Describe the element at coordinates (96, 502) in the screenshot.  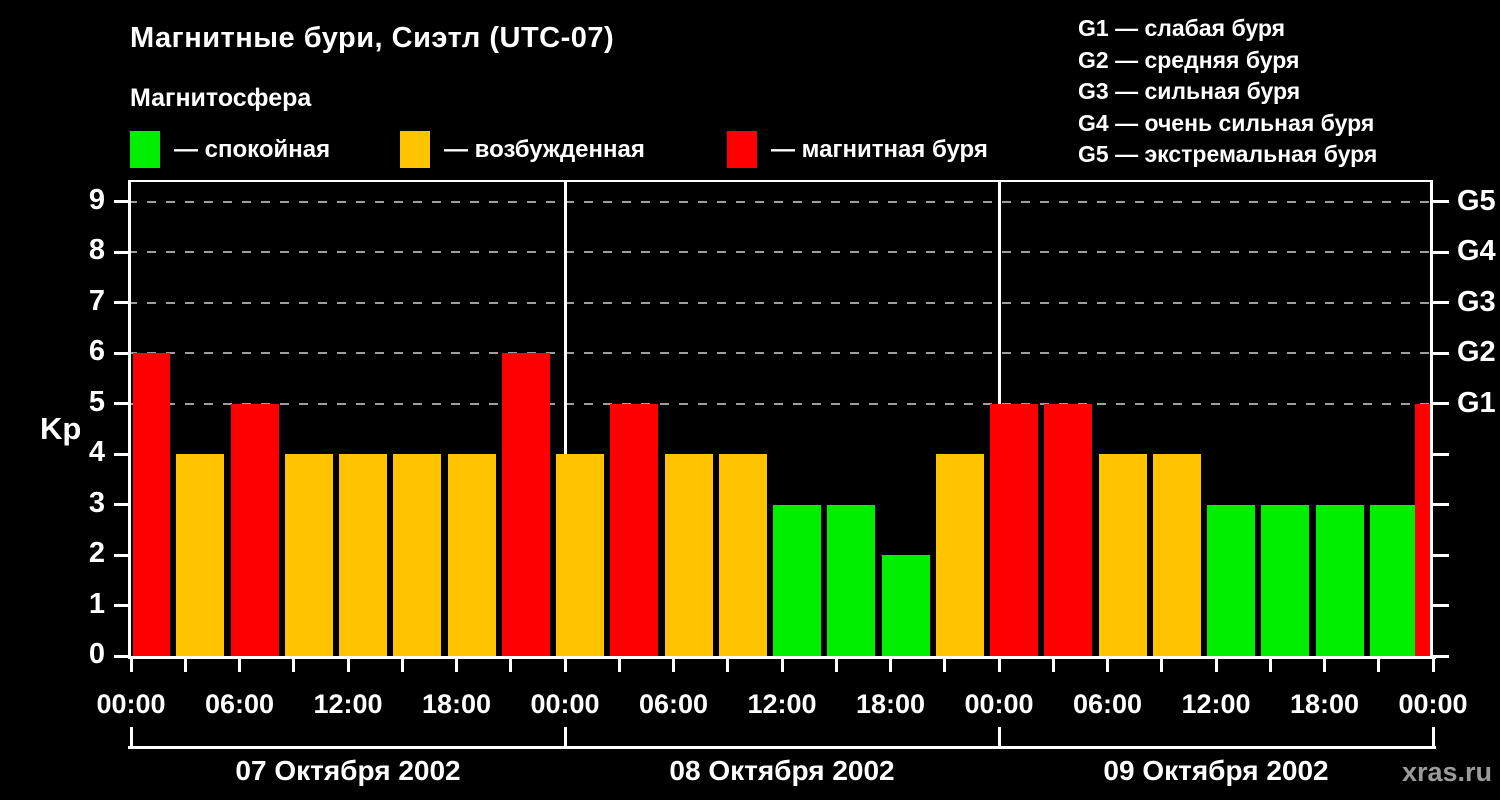
I see `y-axis-label: 3` at that location.